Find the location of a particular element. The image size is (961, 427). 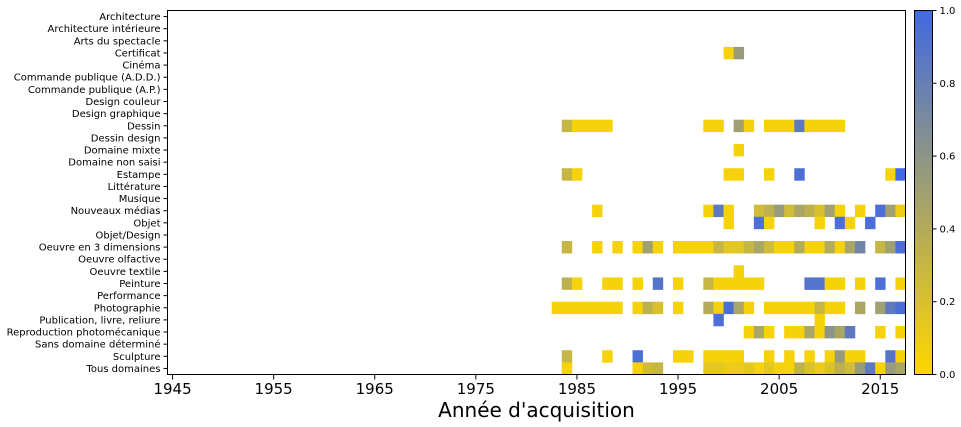

y-tick-label: Design graphique is located at coordinates (116, 114).